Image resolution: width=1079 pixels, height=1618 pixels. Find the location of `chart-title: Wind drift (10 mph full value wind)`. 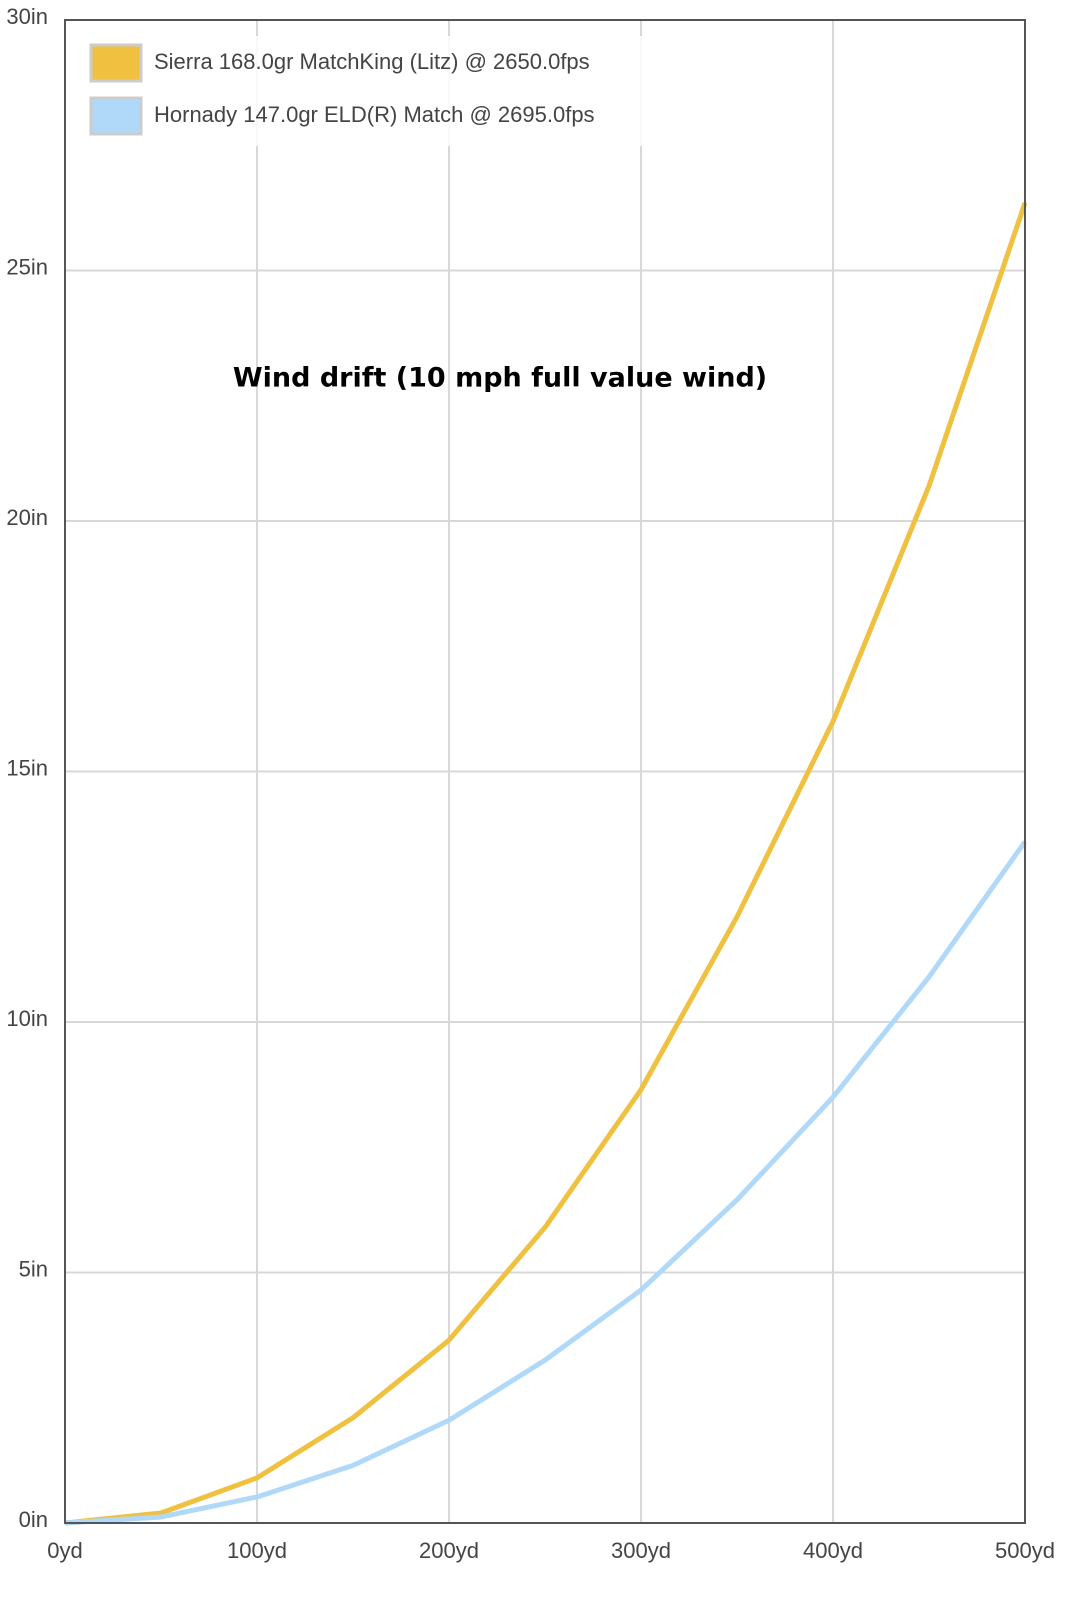

chart-title: Wind drift (10 mph full value wind) is located at coordinates (500, 378).